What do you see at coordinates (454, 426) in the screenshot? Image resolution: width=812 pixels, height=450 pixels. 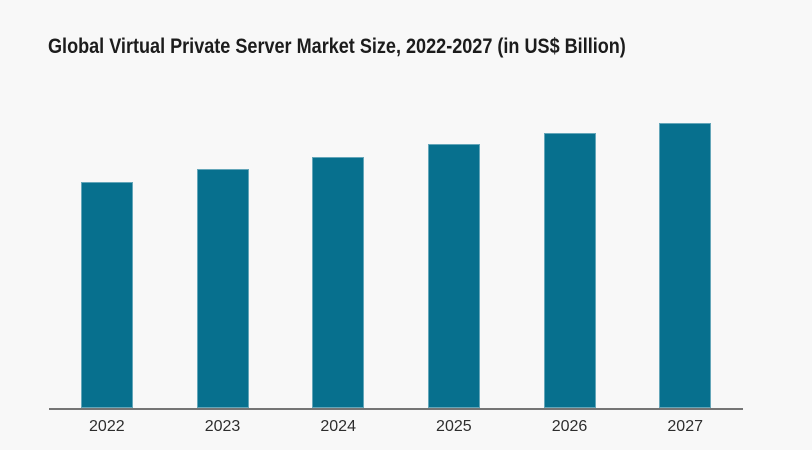 I see `x-tick-label-2025: 2025` at bounding box center [454, 426].